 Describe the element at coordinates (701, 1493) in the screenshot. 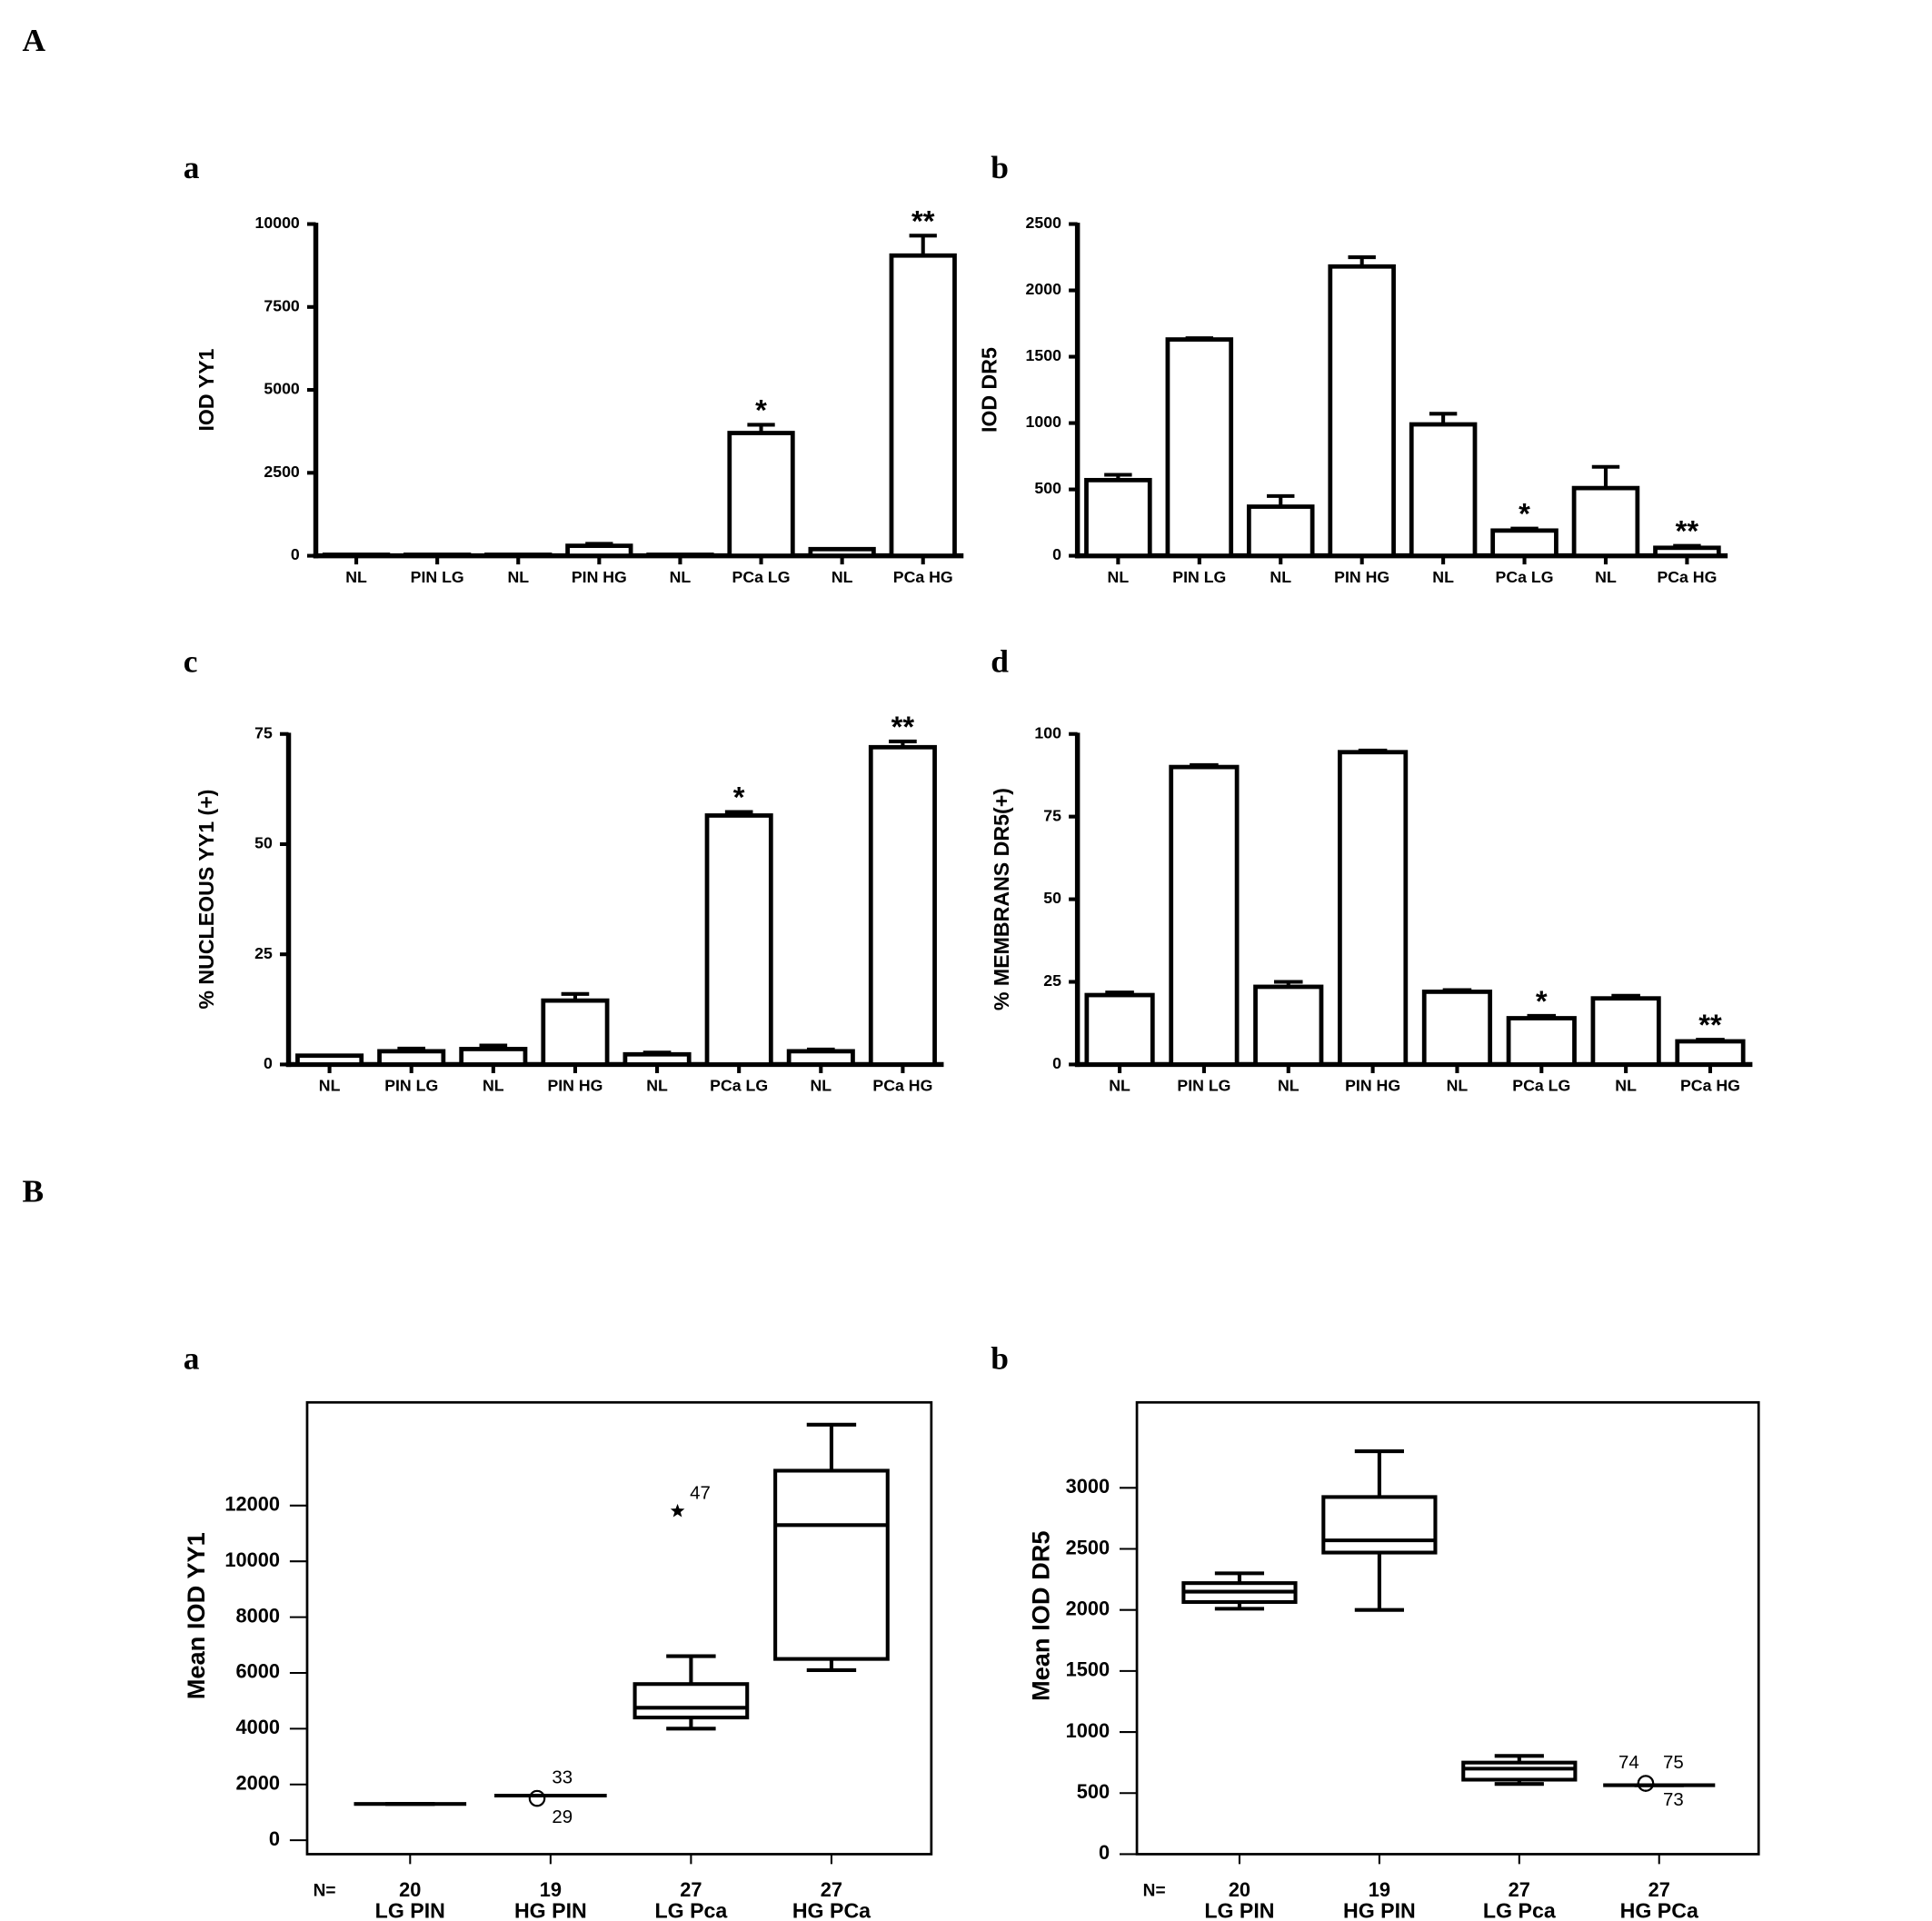

I see `outlier-label: 47` at that location.